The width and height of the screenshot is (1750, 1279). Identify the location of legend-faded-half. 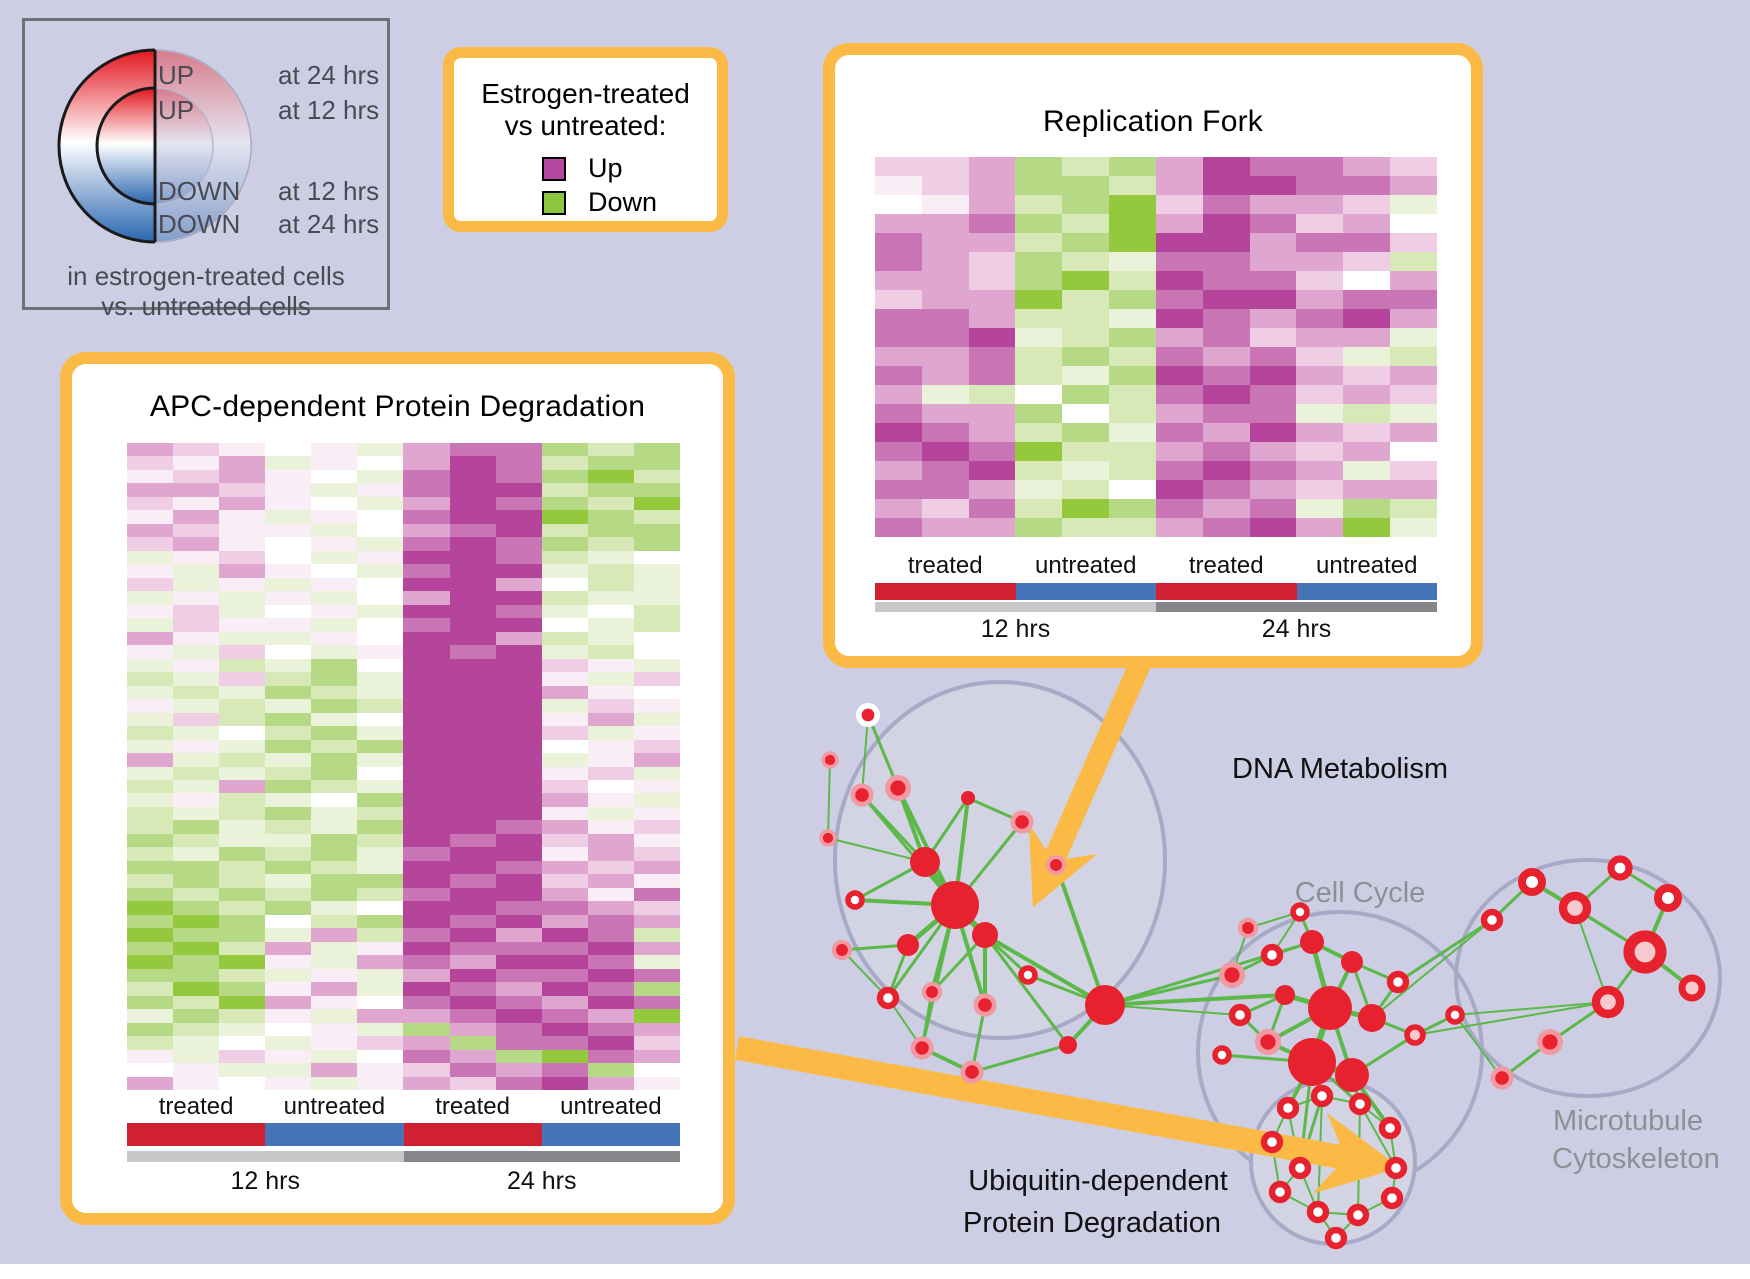
(203, 146).